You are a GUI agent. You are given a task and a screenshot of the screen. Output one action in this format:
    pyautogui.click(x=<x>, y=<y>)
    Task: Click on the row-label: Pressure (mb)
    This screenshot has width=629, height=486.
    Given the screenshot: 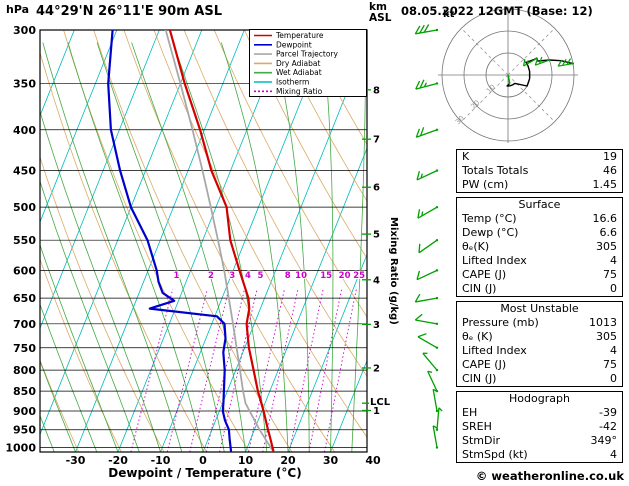 What is the action you would take?
    pyautogui.click(x=500, y=322)
    